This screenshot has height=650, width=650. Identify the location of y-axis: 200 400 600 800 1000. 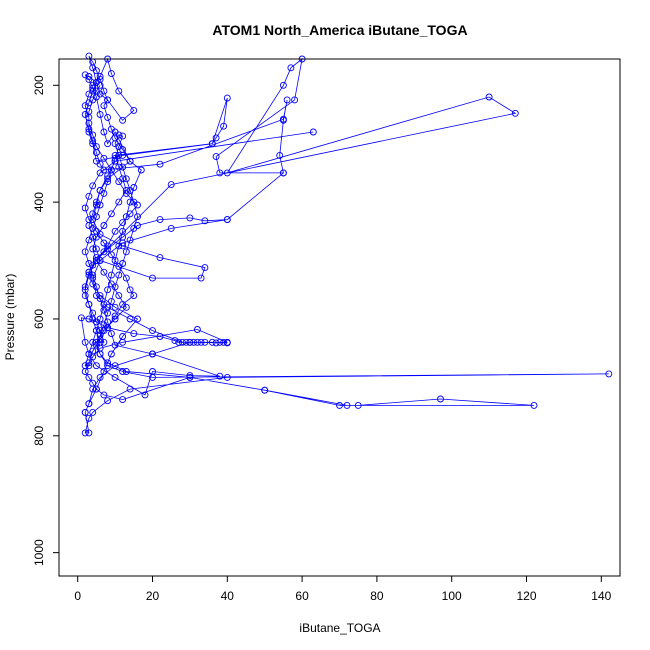
(45, 320).